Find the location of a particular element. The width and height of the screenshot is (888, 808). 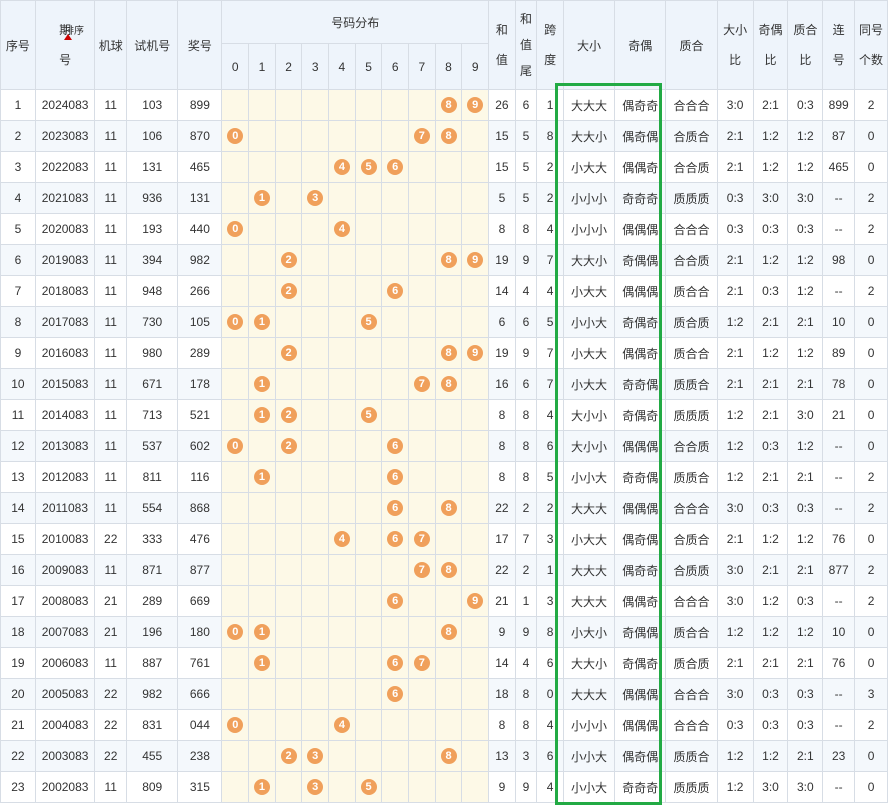

cell-period: 2012083 is located at coordinates (65, 477).